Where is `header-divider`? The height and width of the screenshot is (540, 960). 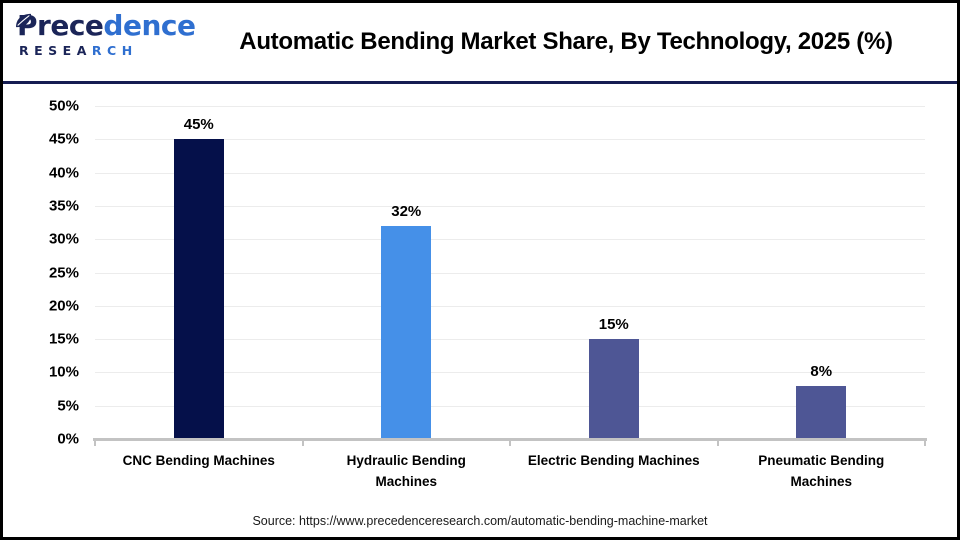 header-divider is located at coordinates (480, 82).